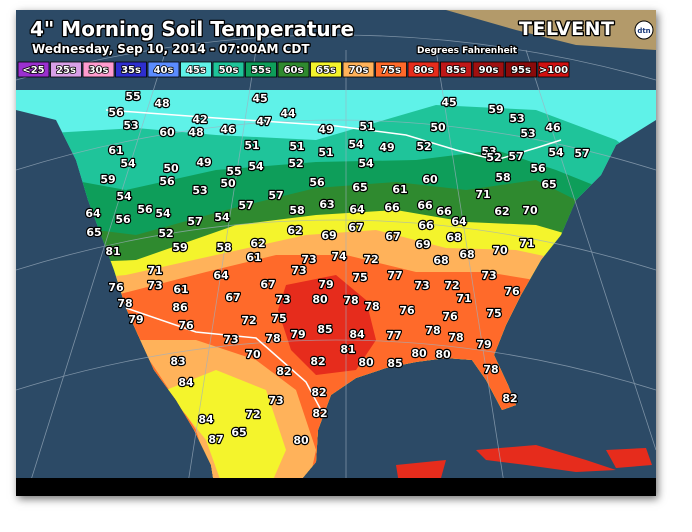 This screenshot has width=692, height=532. Describe the element at coordinates (422, 244) in the screenshot. I see `station-value: 69` at that location.